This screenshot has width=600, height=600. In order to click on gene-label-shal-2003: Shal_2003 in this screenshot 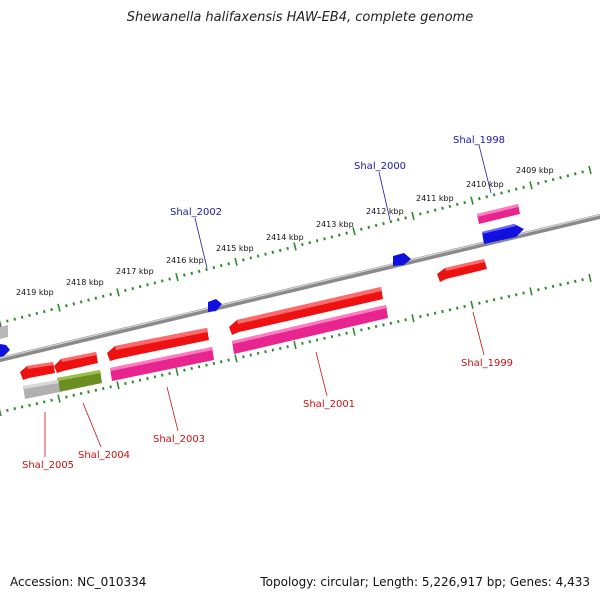, I will do `click(179, 439)`.